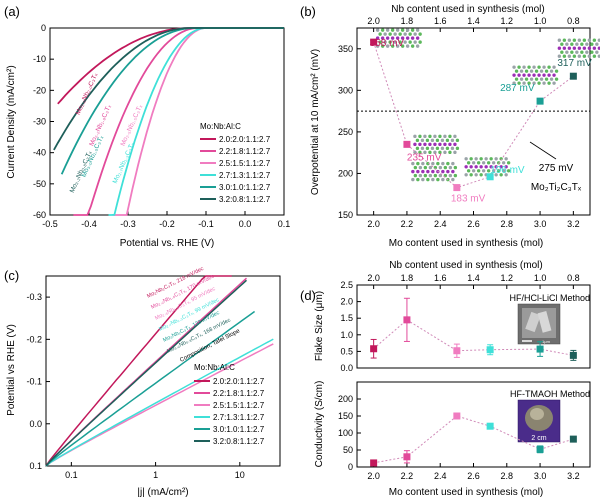  Describe the element at coordinates (12, 11) in the screenshot. I see `panel-a-letter: (a)` at that location.